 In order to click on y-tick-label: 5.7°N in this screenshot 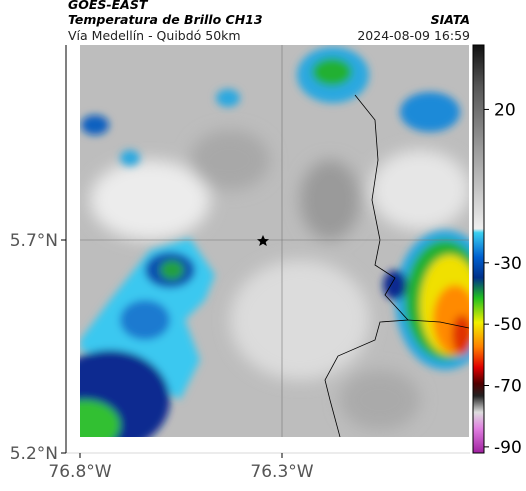, I will do `click(34, 241)`.